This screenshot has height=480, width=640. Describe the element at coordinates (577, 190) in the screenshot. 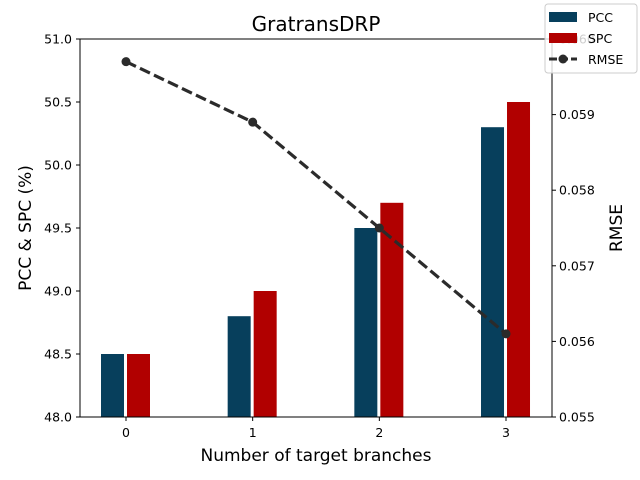

I see `y2-tick-label-0.058: 0.058` at that location.